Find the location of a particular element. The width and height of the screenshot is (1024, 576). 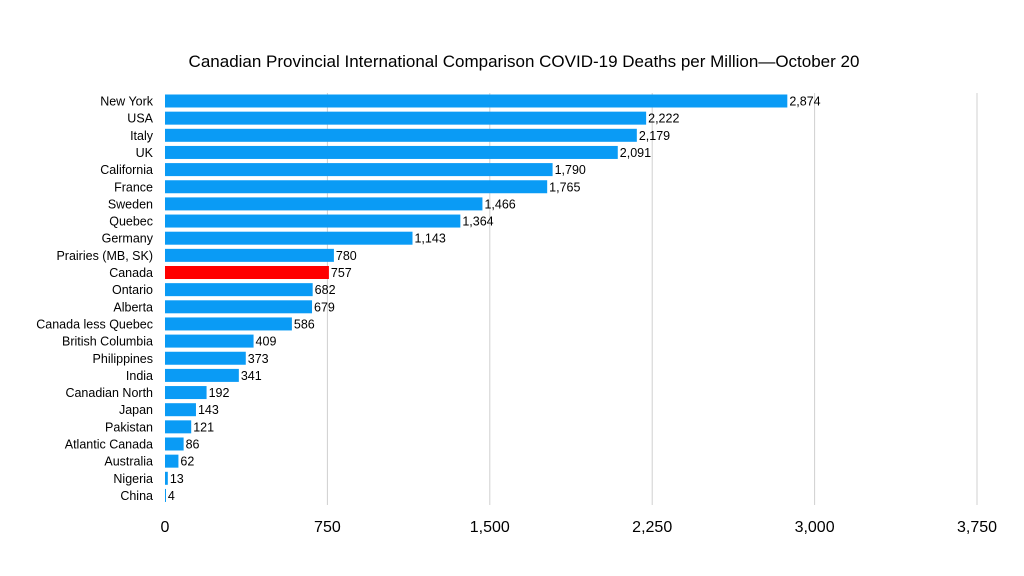

x-tick-label: 1,500 is located at coordinates (490, 527).